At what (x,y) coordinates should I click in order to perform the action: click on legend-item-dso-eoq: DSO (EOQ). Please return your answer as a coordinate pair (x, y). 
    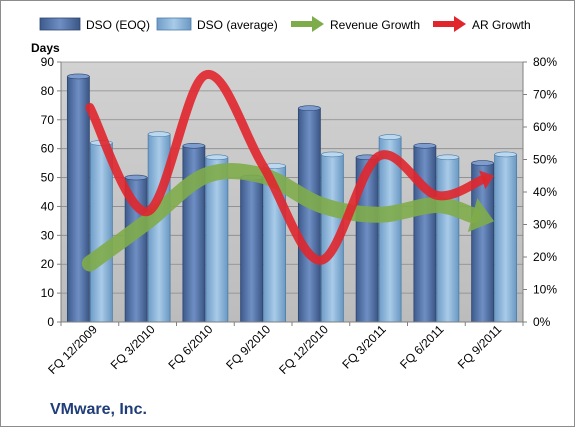
    Looking at the image, I should click on (94, 24).